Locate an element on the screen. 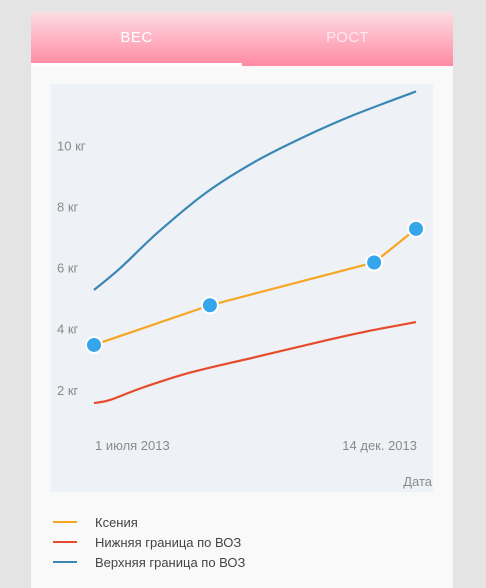 This screenshot has width=486, height=588. x-tick-label: 14 дек. 2013 is located at coordinates (379, 445).